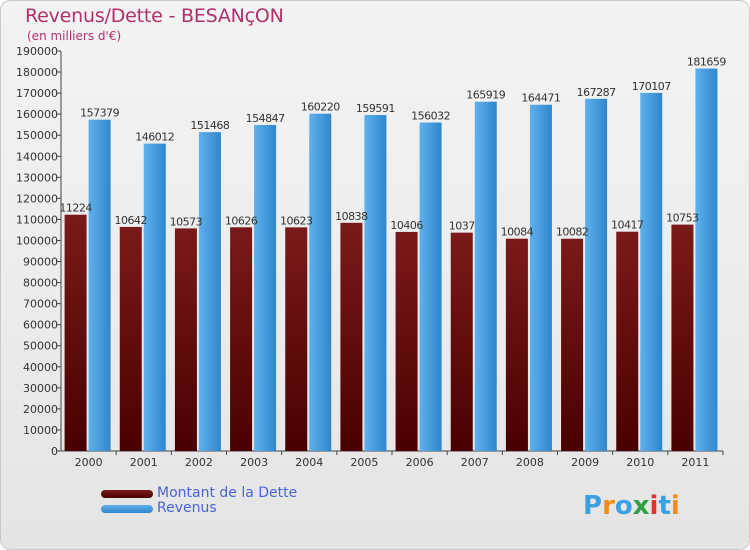 This screenshot has width=750, height=550. Describe the element at coordinates (351, 216) in the screenshot. I see `data-label-debt: 10838` at that location.